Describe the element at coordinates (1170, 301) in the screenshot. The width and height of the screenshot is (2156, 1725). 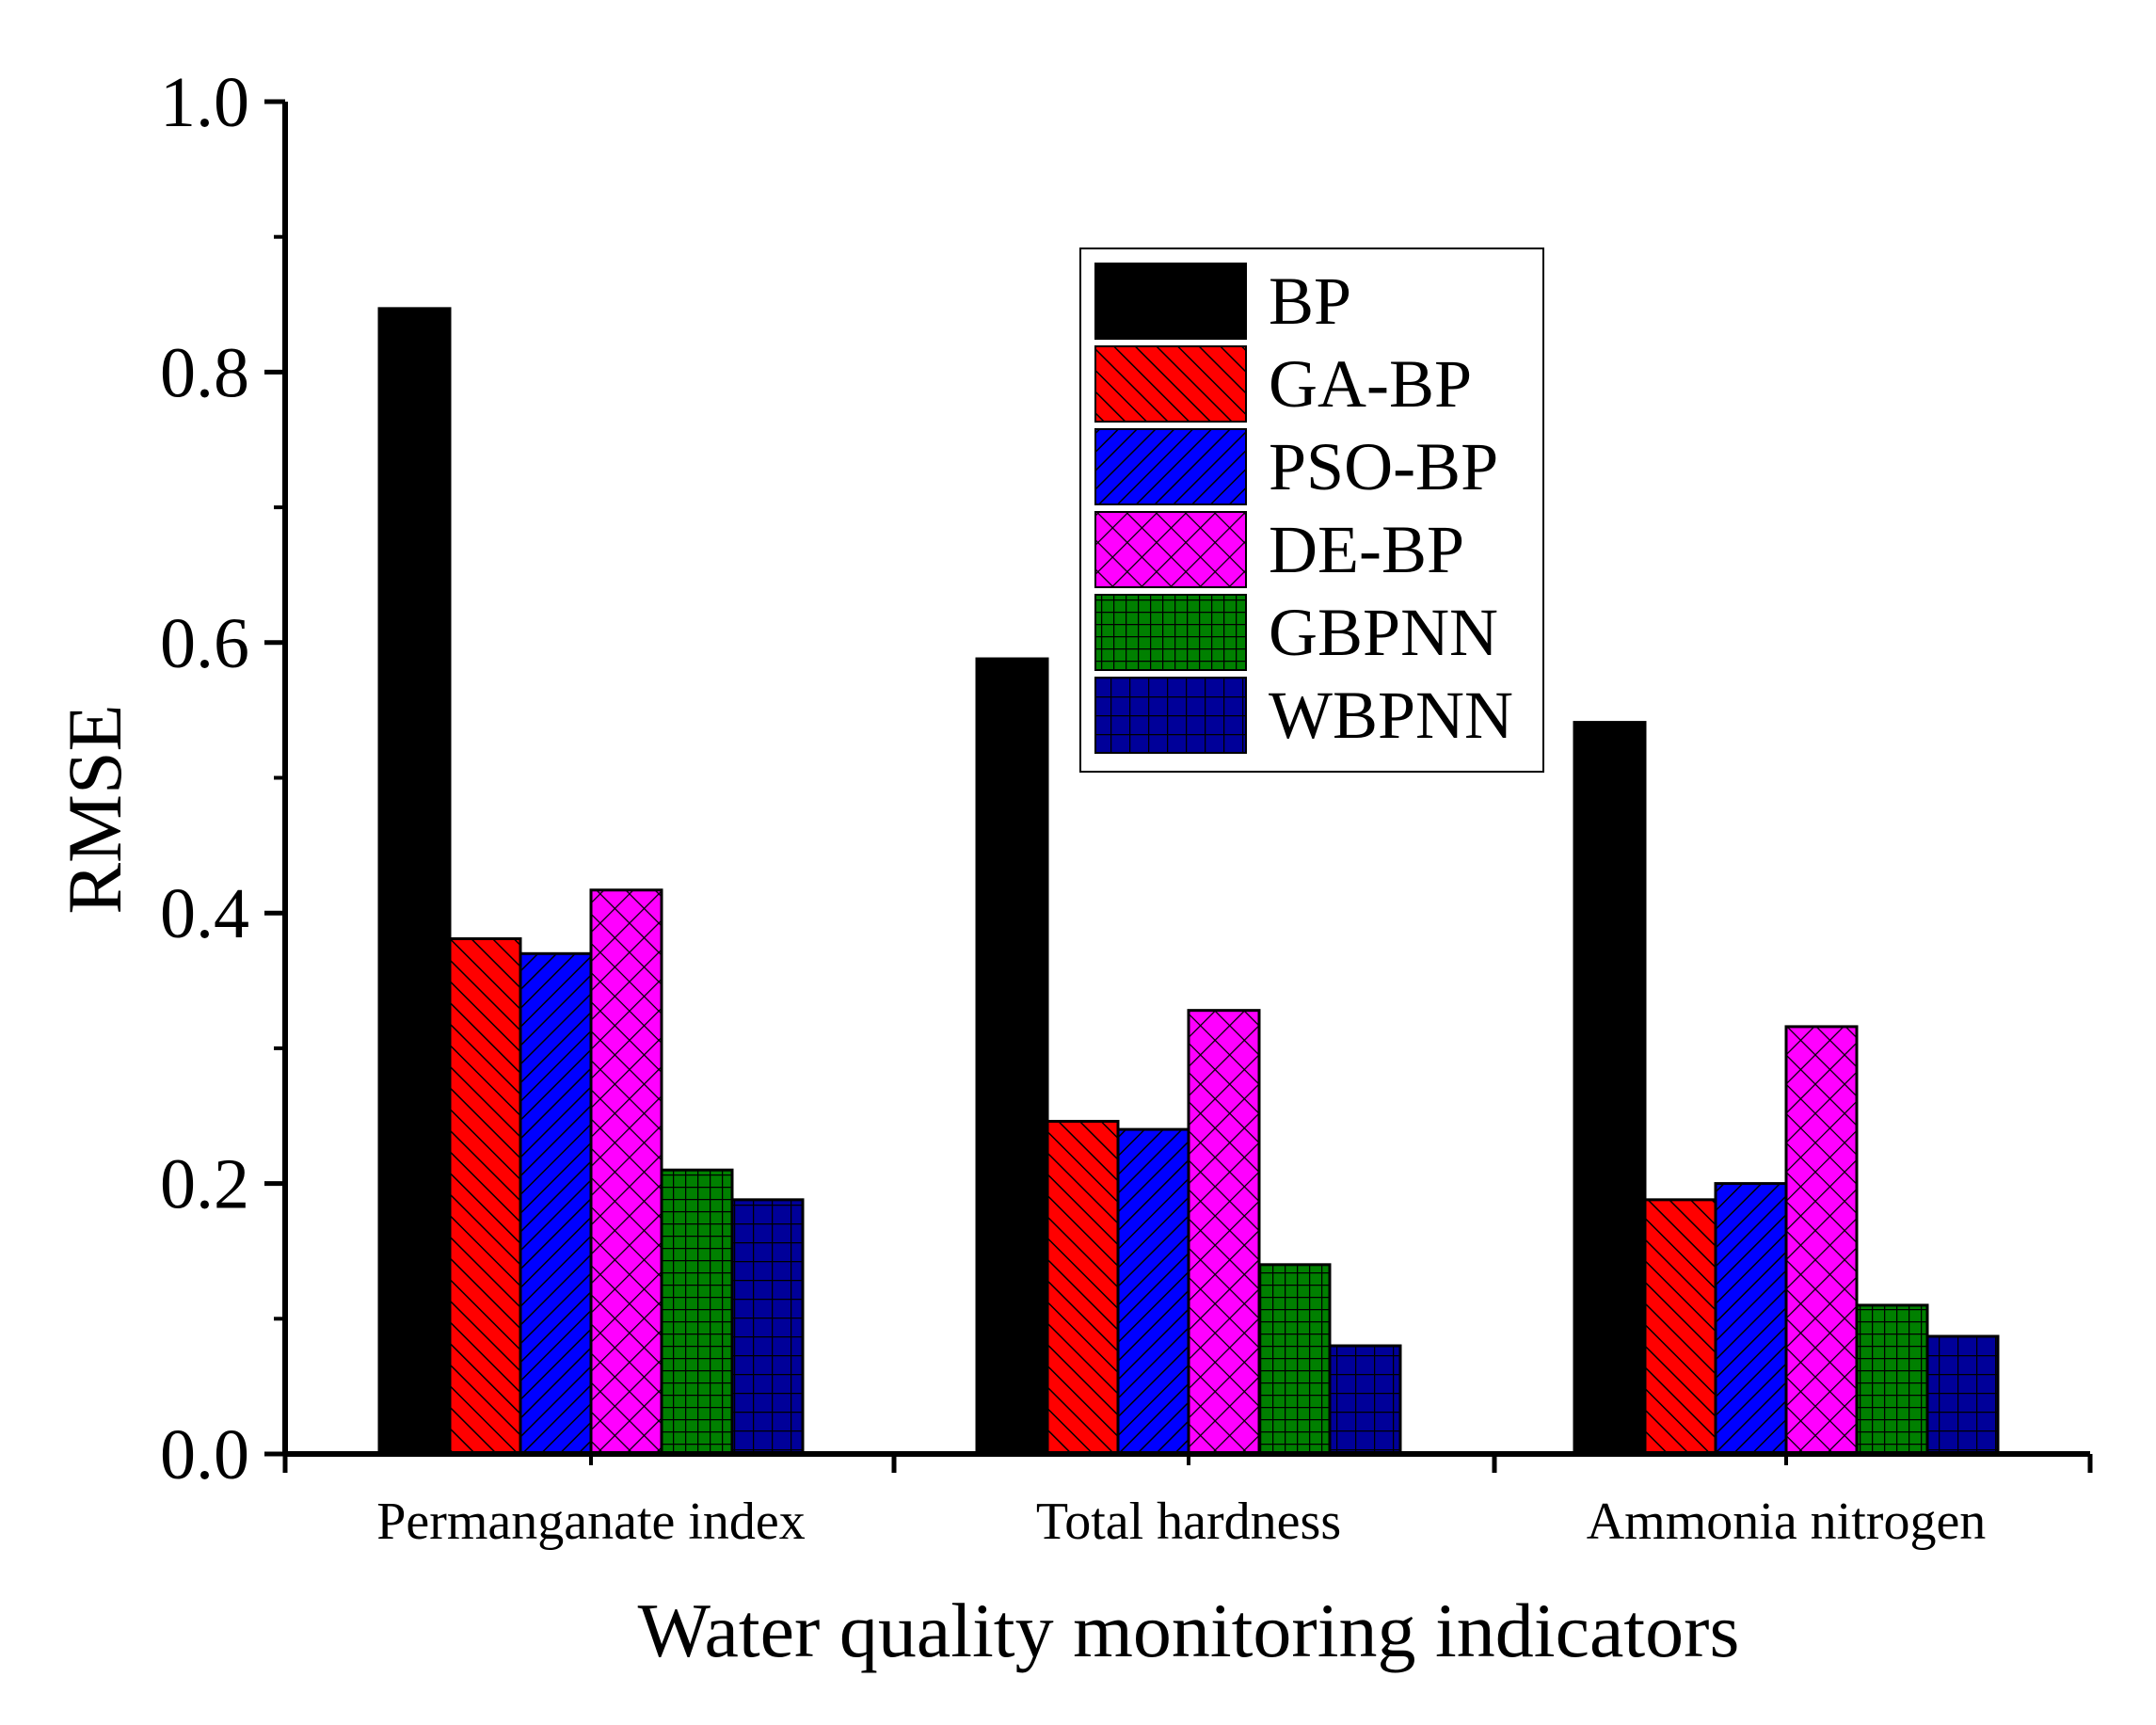
I see `legend-swatch` at that location.